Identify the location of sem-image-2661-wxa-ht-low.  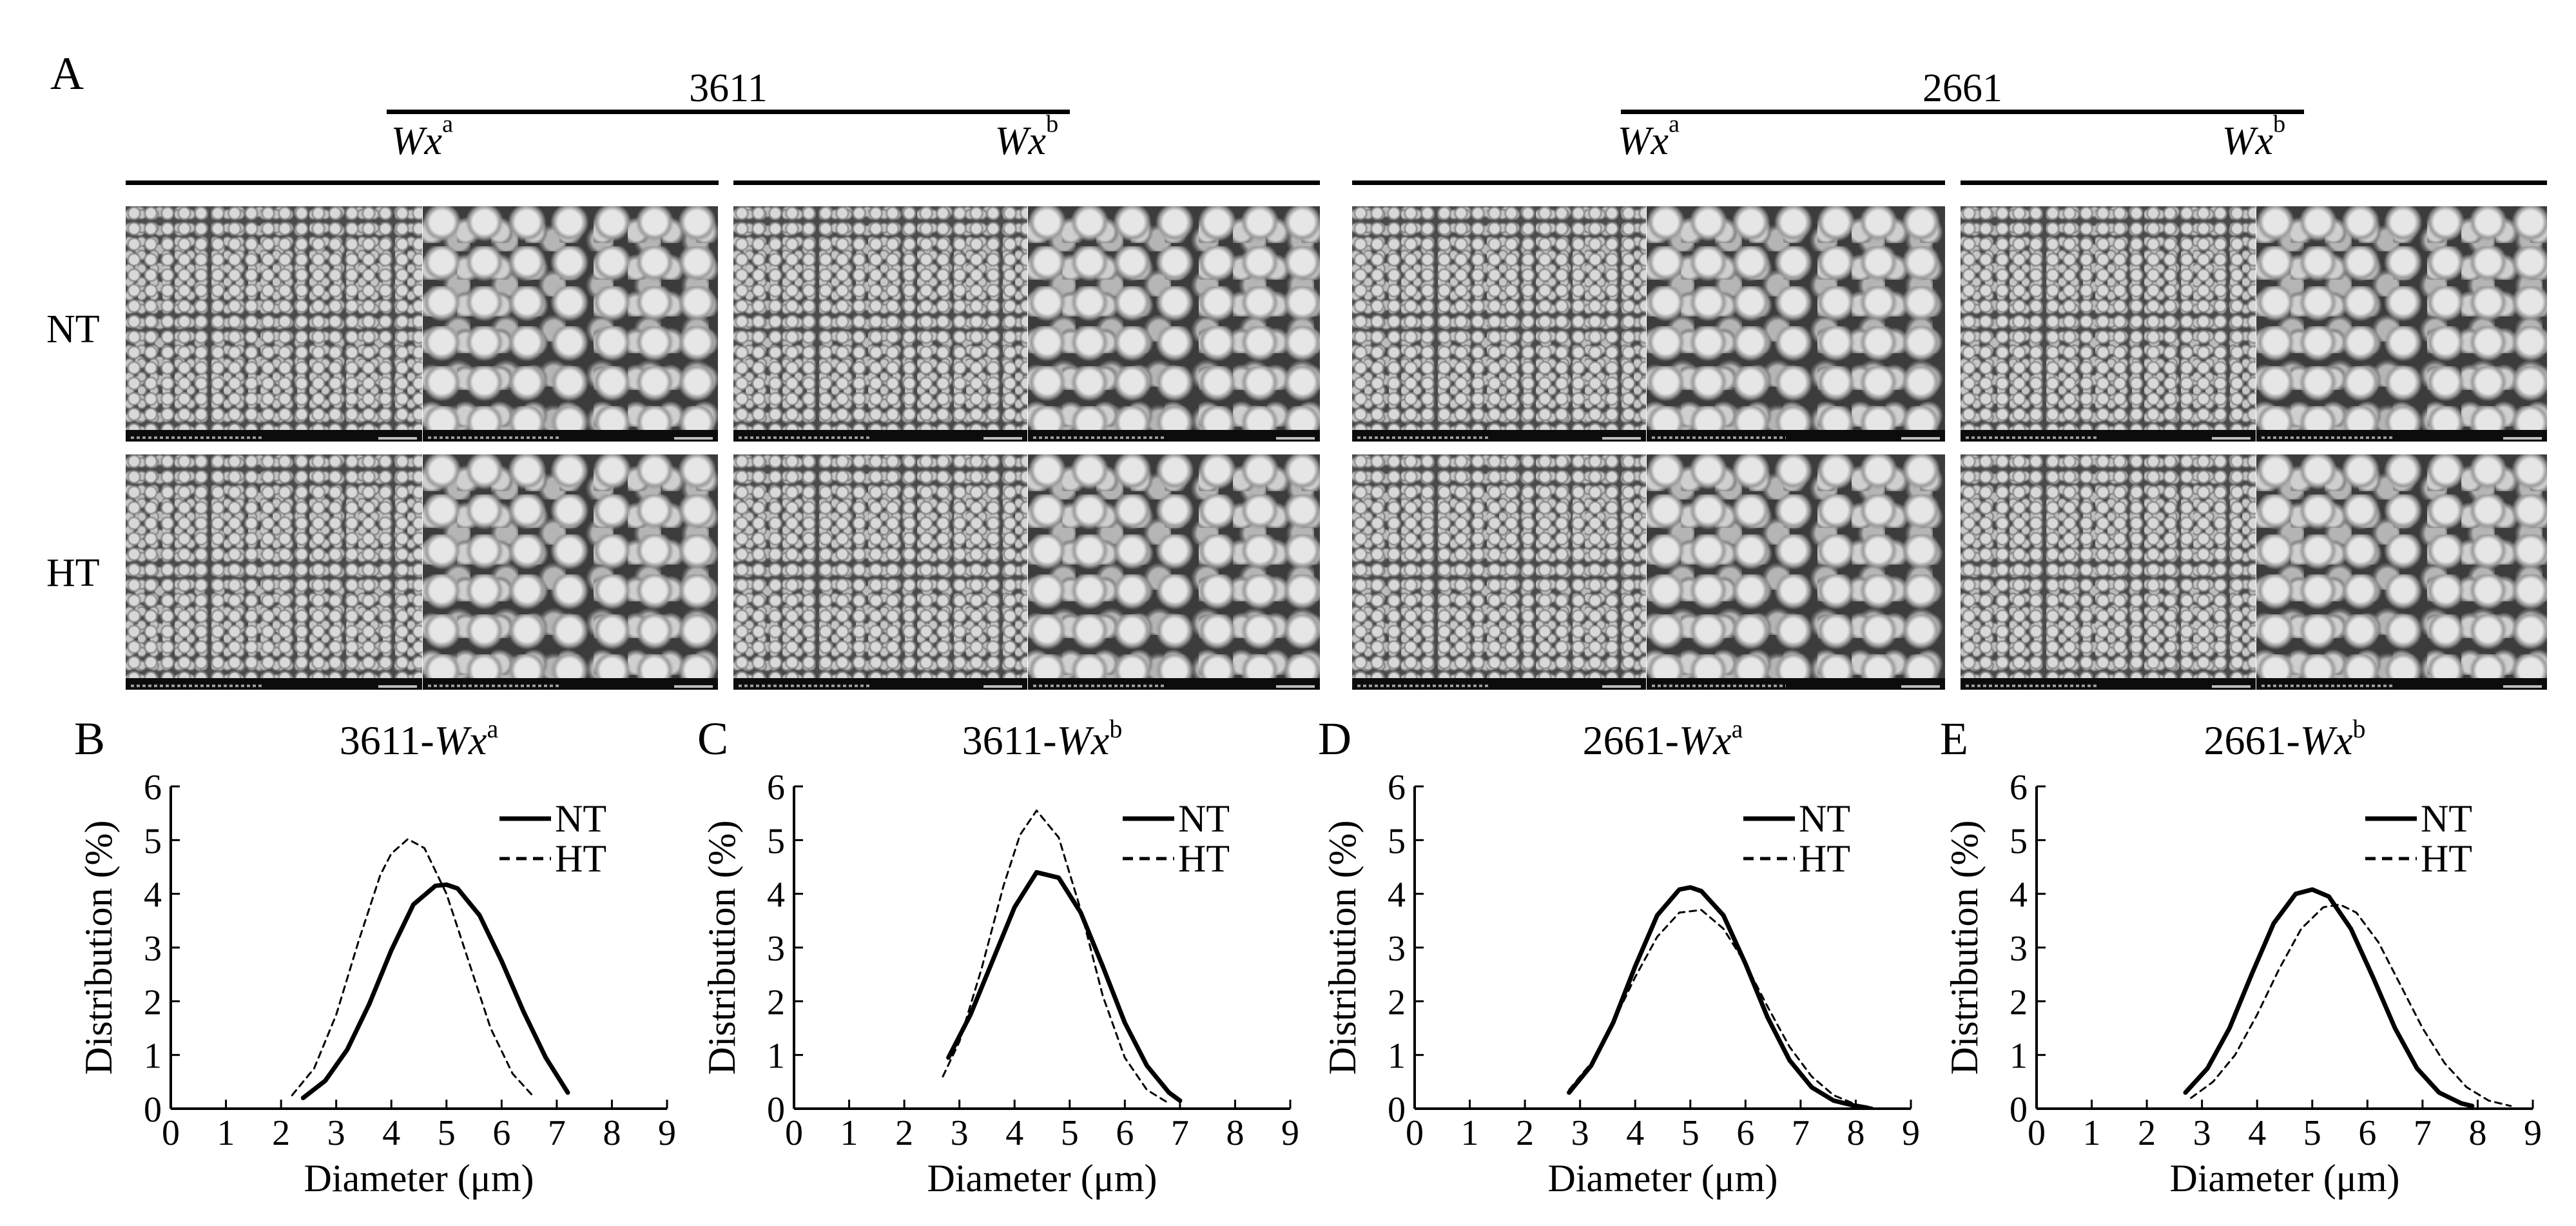
(1499, 572).